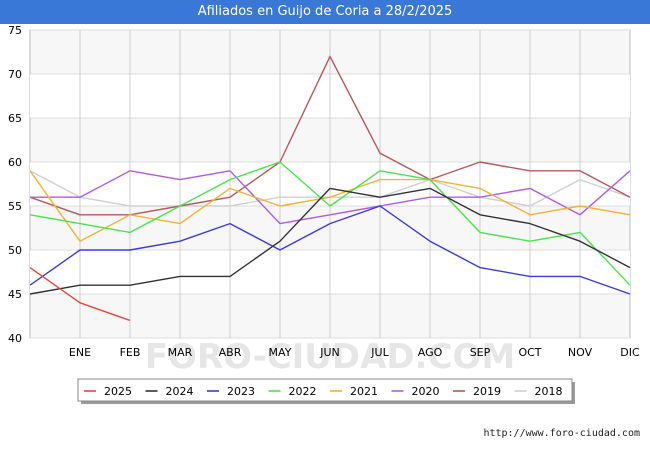  Describe the element at coordinates (303, 391) in the screenshot. I see `legend-label-2022: 2022` at that location.